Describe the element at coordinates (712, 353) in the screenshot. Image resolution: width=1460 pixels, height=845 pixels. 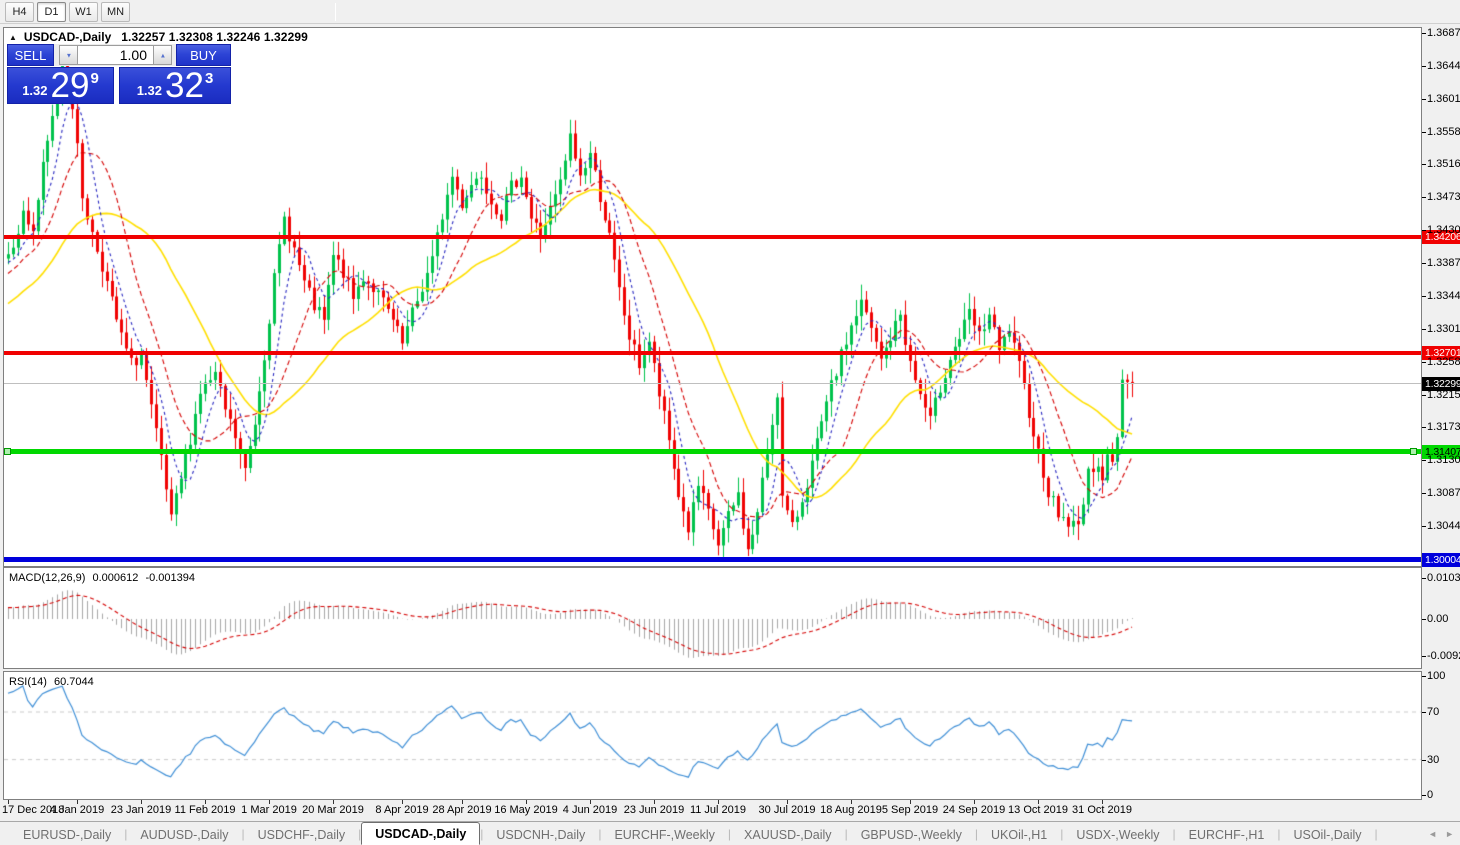
I see `resistance-line-lower` at that location.